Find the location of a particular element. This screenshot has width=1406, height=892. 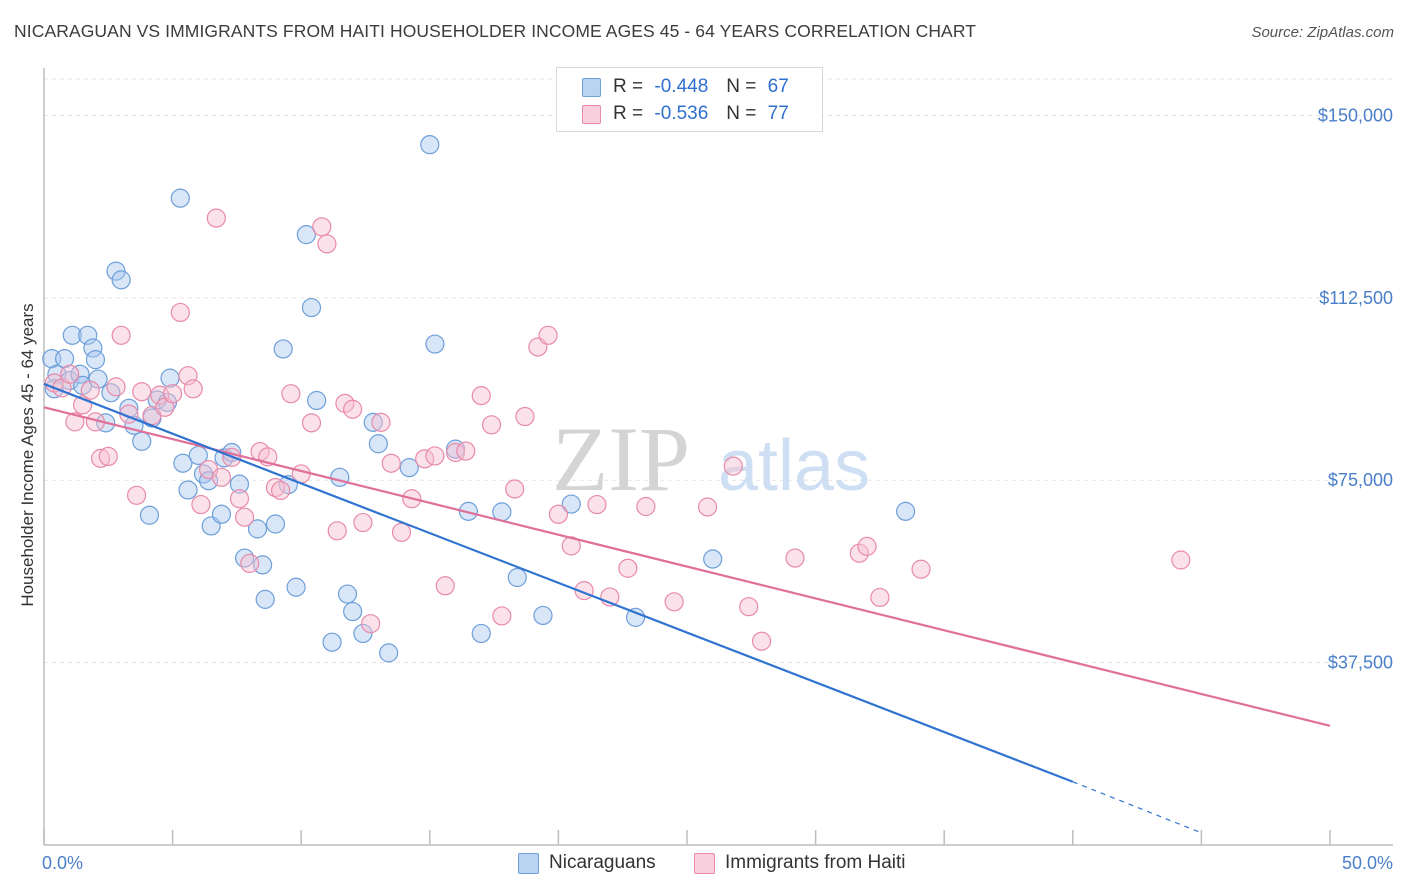

r-value: -0.536 is located at coordinates (681, 113).